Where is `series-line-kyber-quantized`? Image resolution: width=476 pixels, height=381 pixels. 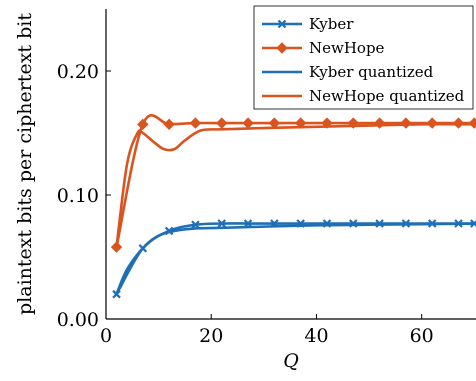 series-line-kyber-quantized is located at coordinates (295, 259).